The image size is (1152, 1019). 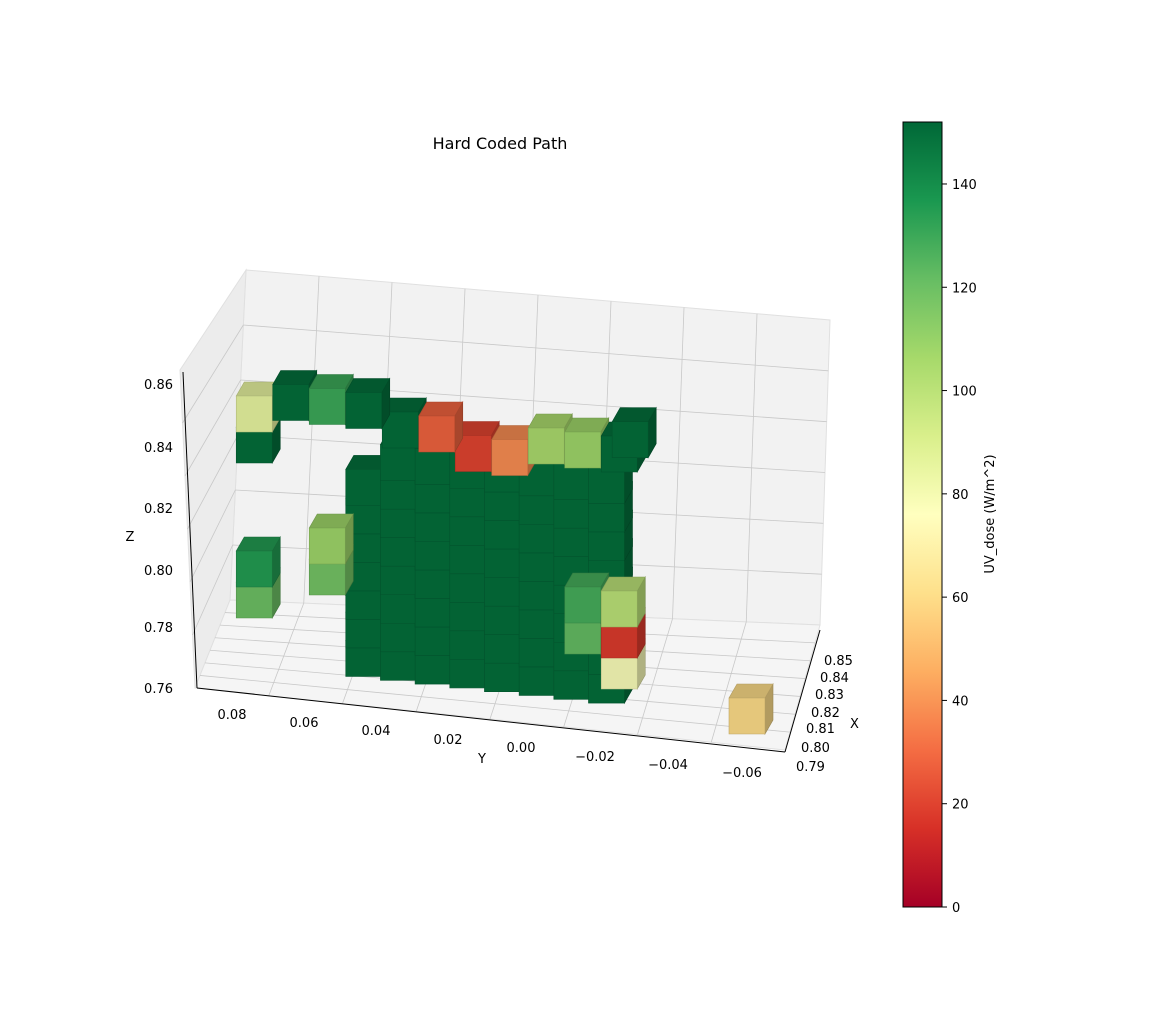 What do you see at coordinates (964, 392) in the screenshot?
I see `colorbar-tick-label: 100` at bounding box center [964, 392].